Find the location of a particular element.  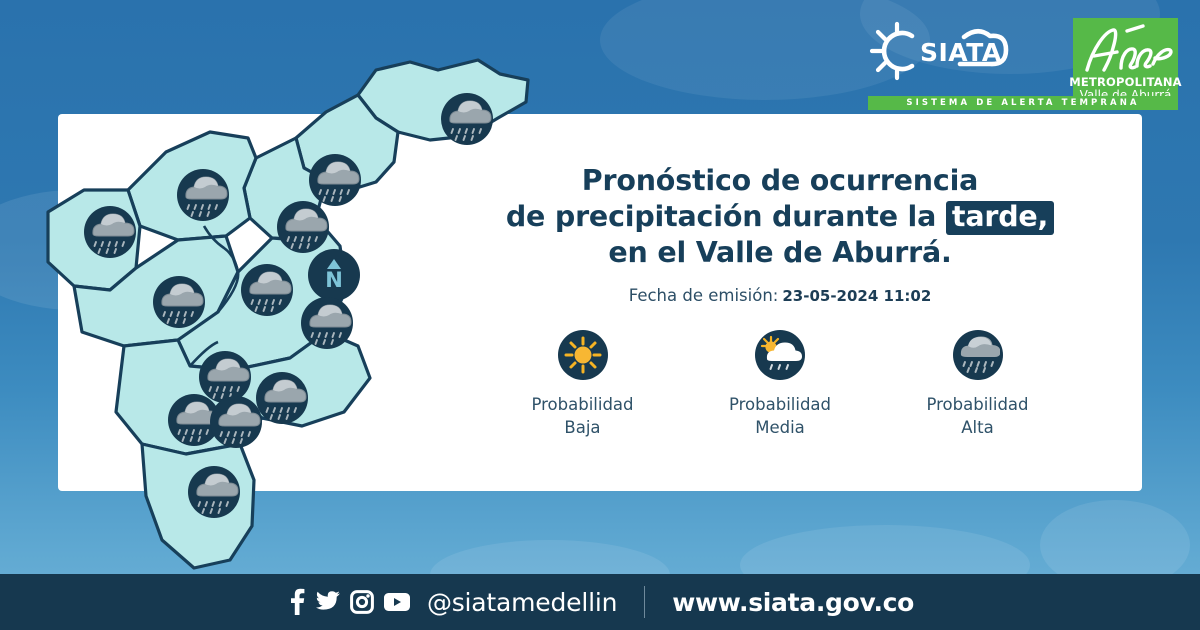

legend-item-media: Probabilidad Media is located at coordinates (780, 384).